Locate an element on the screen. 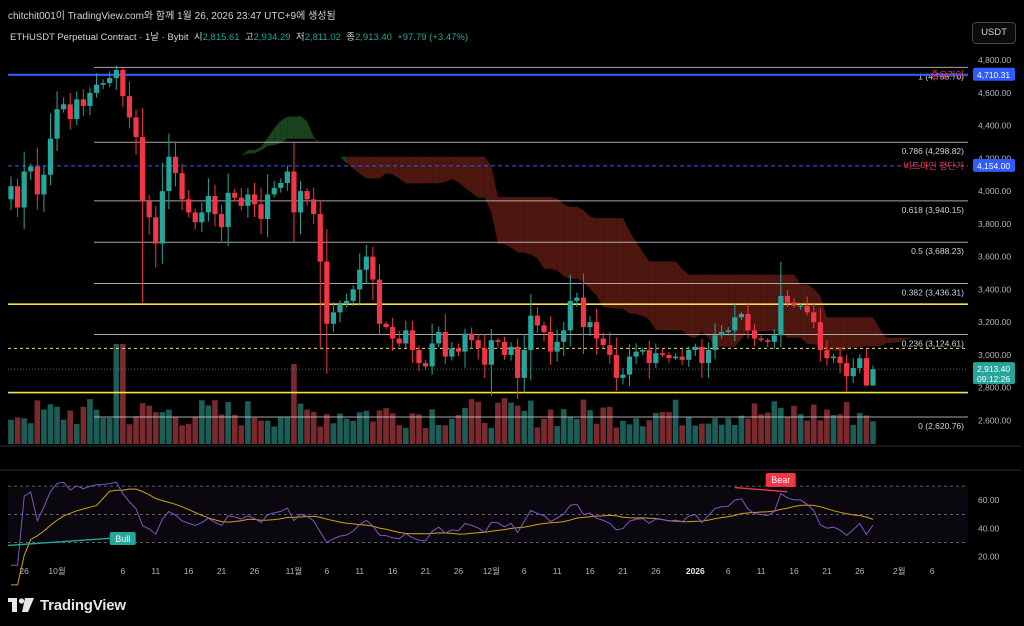 Image resolution: width=1024 pixels, height=626 pixels. currency-button: USDT is located at coordinates (994, 33).